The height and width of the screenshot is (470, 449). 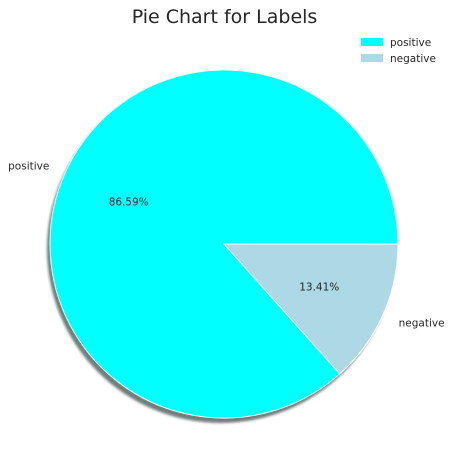 I want to click on slice-label-negative: negative, so click(x=422, y=323).